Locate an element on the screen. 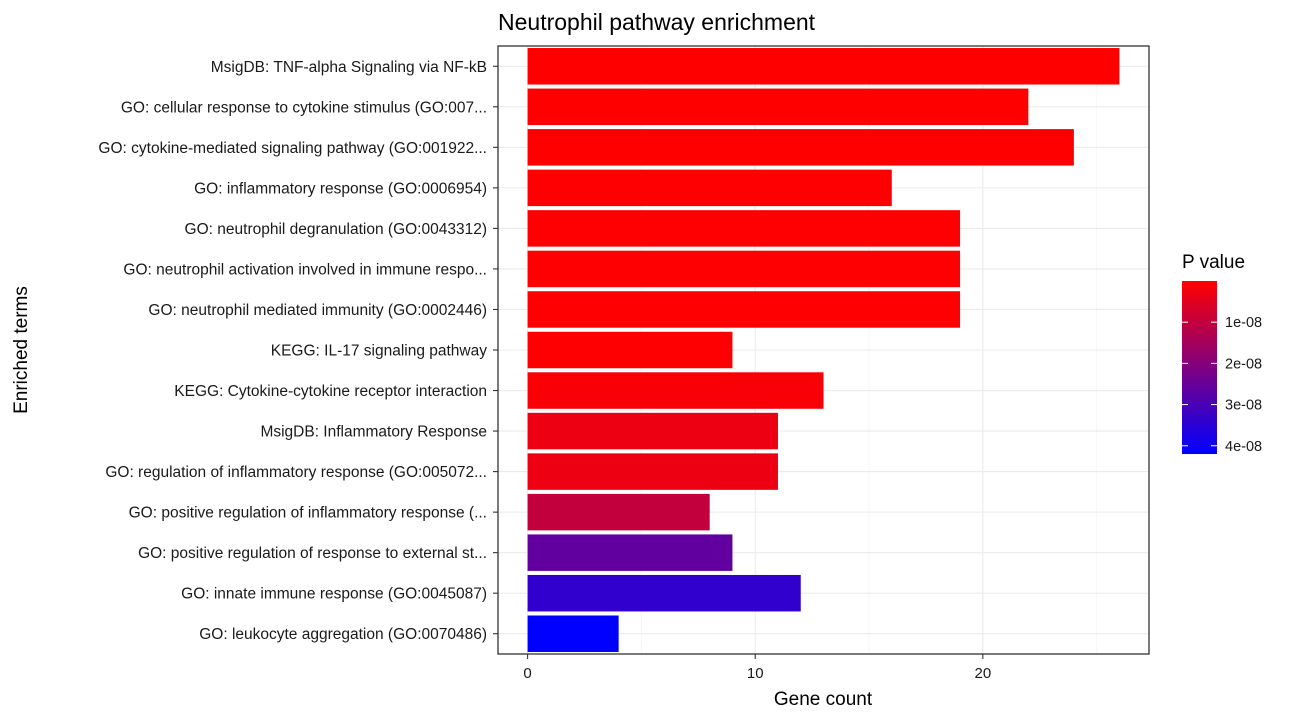  chart-title: Neutrophil pathway enrichment is located at coordinates (657, 22).